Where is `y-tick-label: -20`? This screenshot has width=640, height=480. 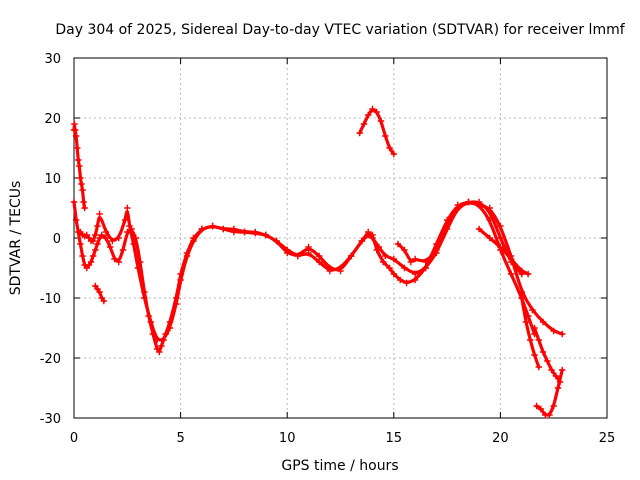
y-tick-label: -20 is located at coordinates (50, 359).